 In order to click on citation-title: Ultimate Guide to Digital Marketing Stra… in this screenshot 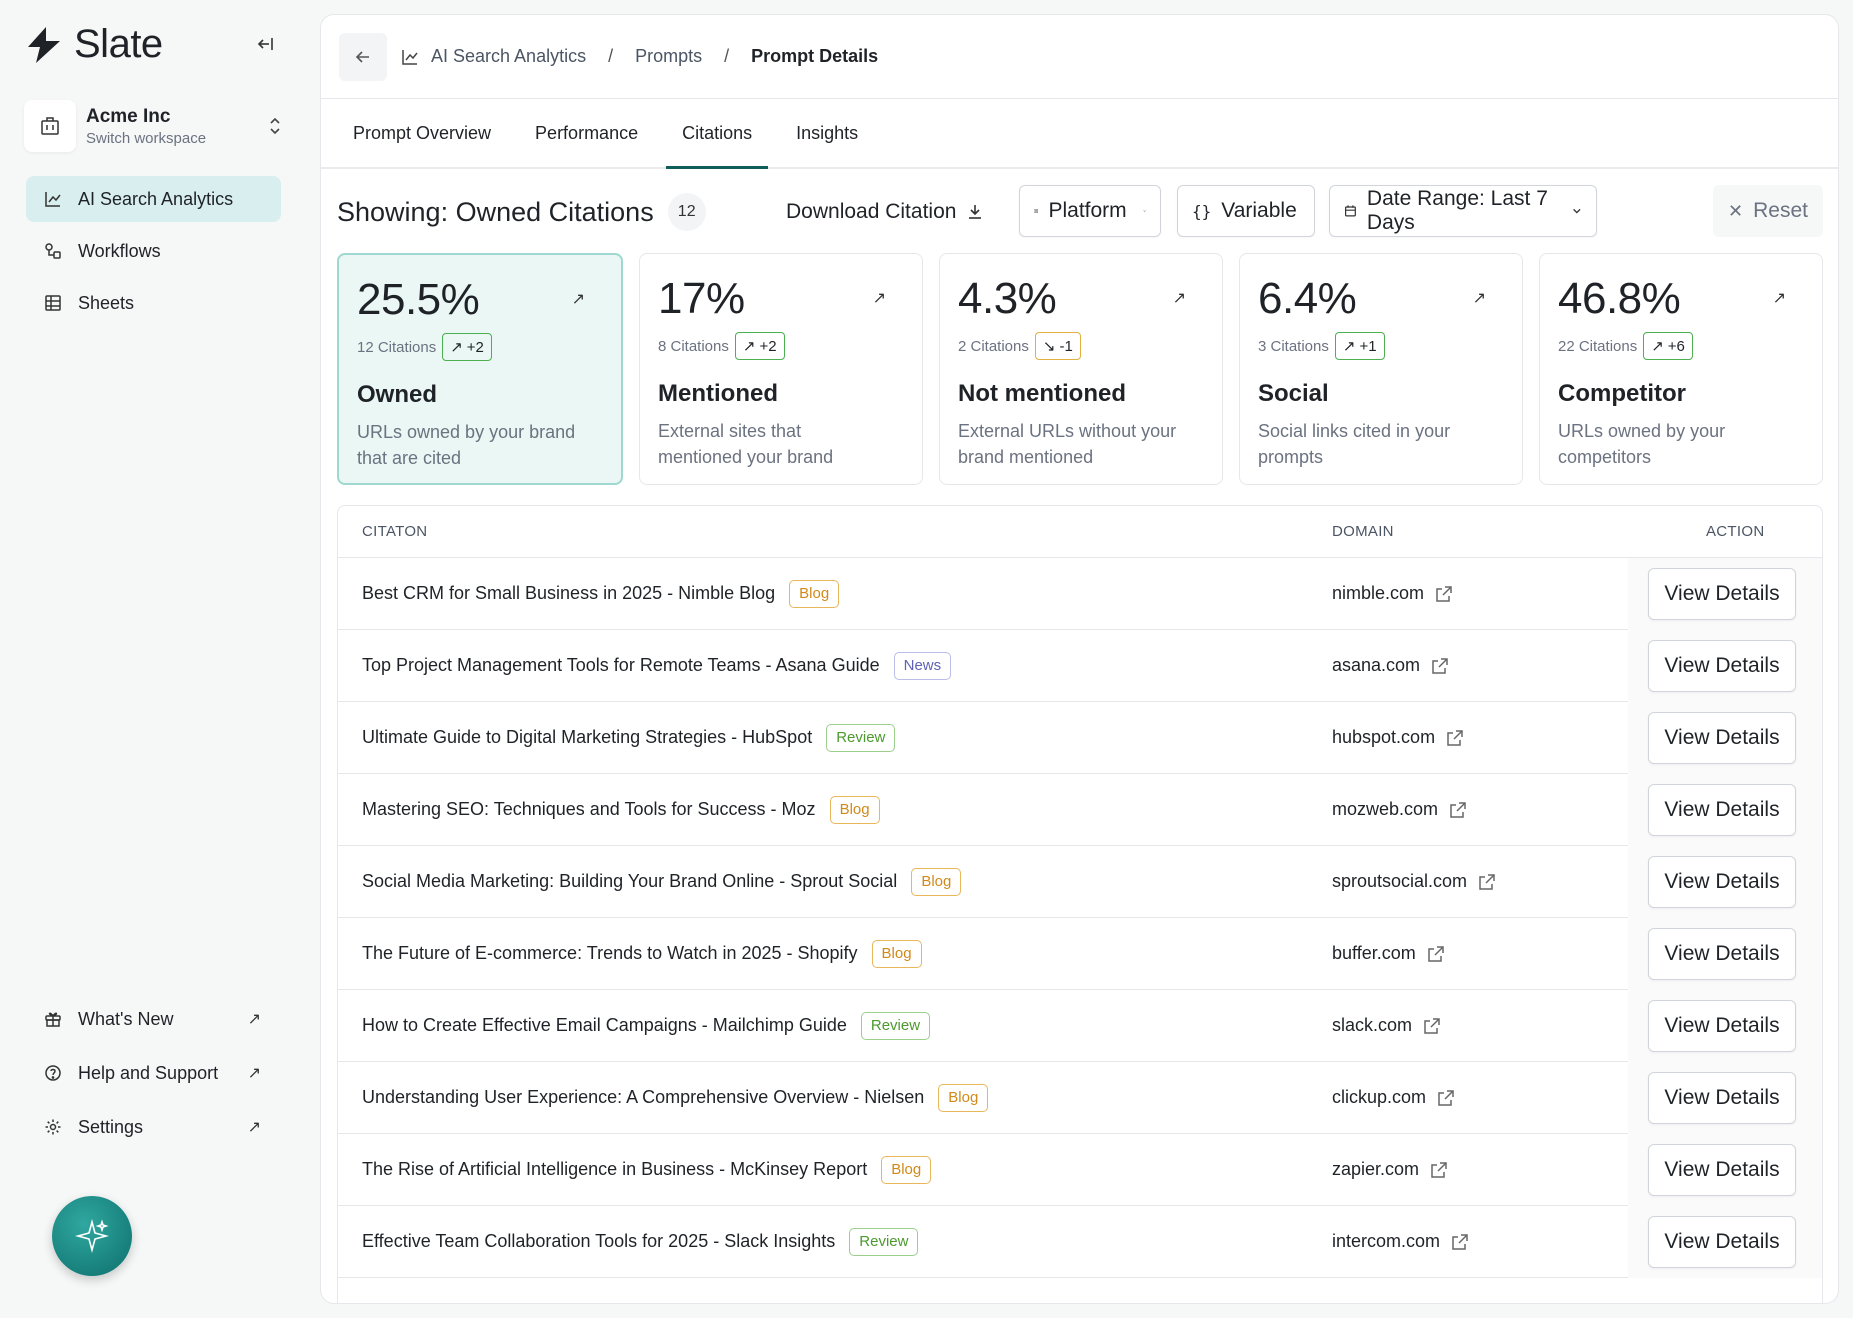, I will do `click(587, 737)`.